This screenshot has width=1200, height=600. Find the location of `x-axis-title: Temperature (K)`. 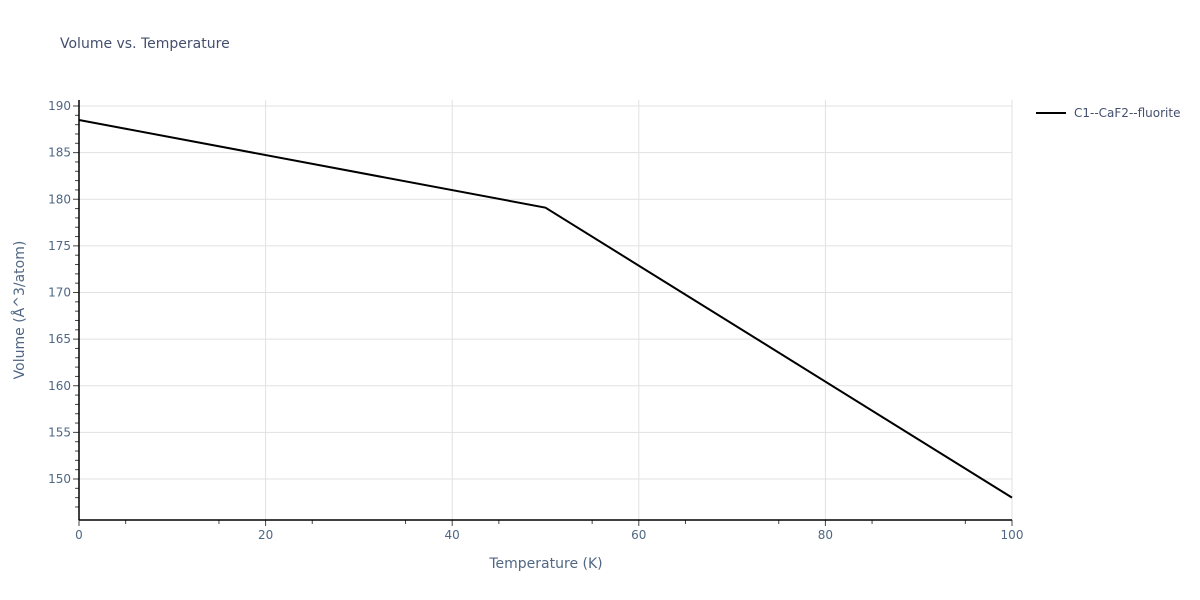

x-axis-title: Temperature (K) is located at coordinates (545, 564).